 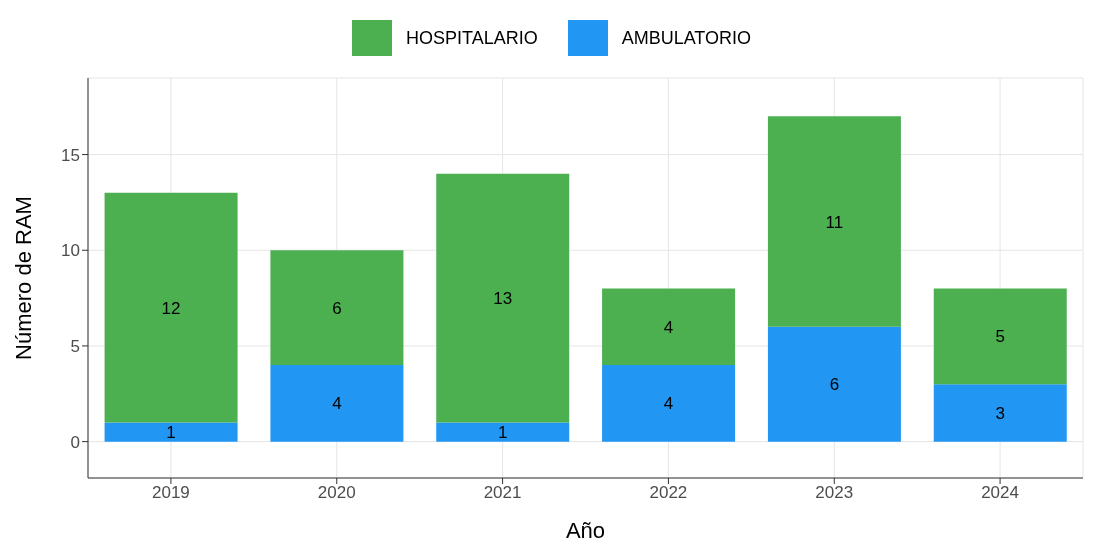 What do you see at coordinates (585, 530) in the screenshot?
I see `x-axis-title: Año` at bounding box center [585, 530].